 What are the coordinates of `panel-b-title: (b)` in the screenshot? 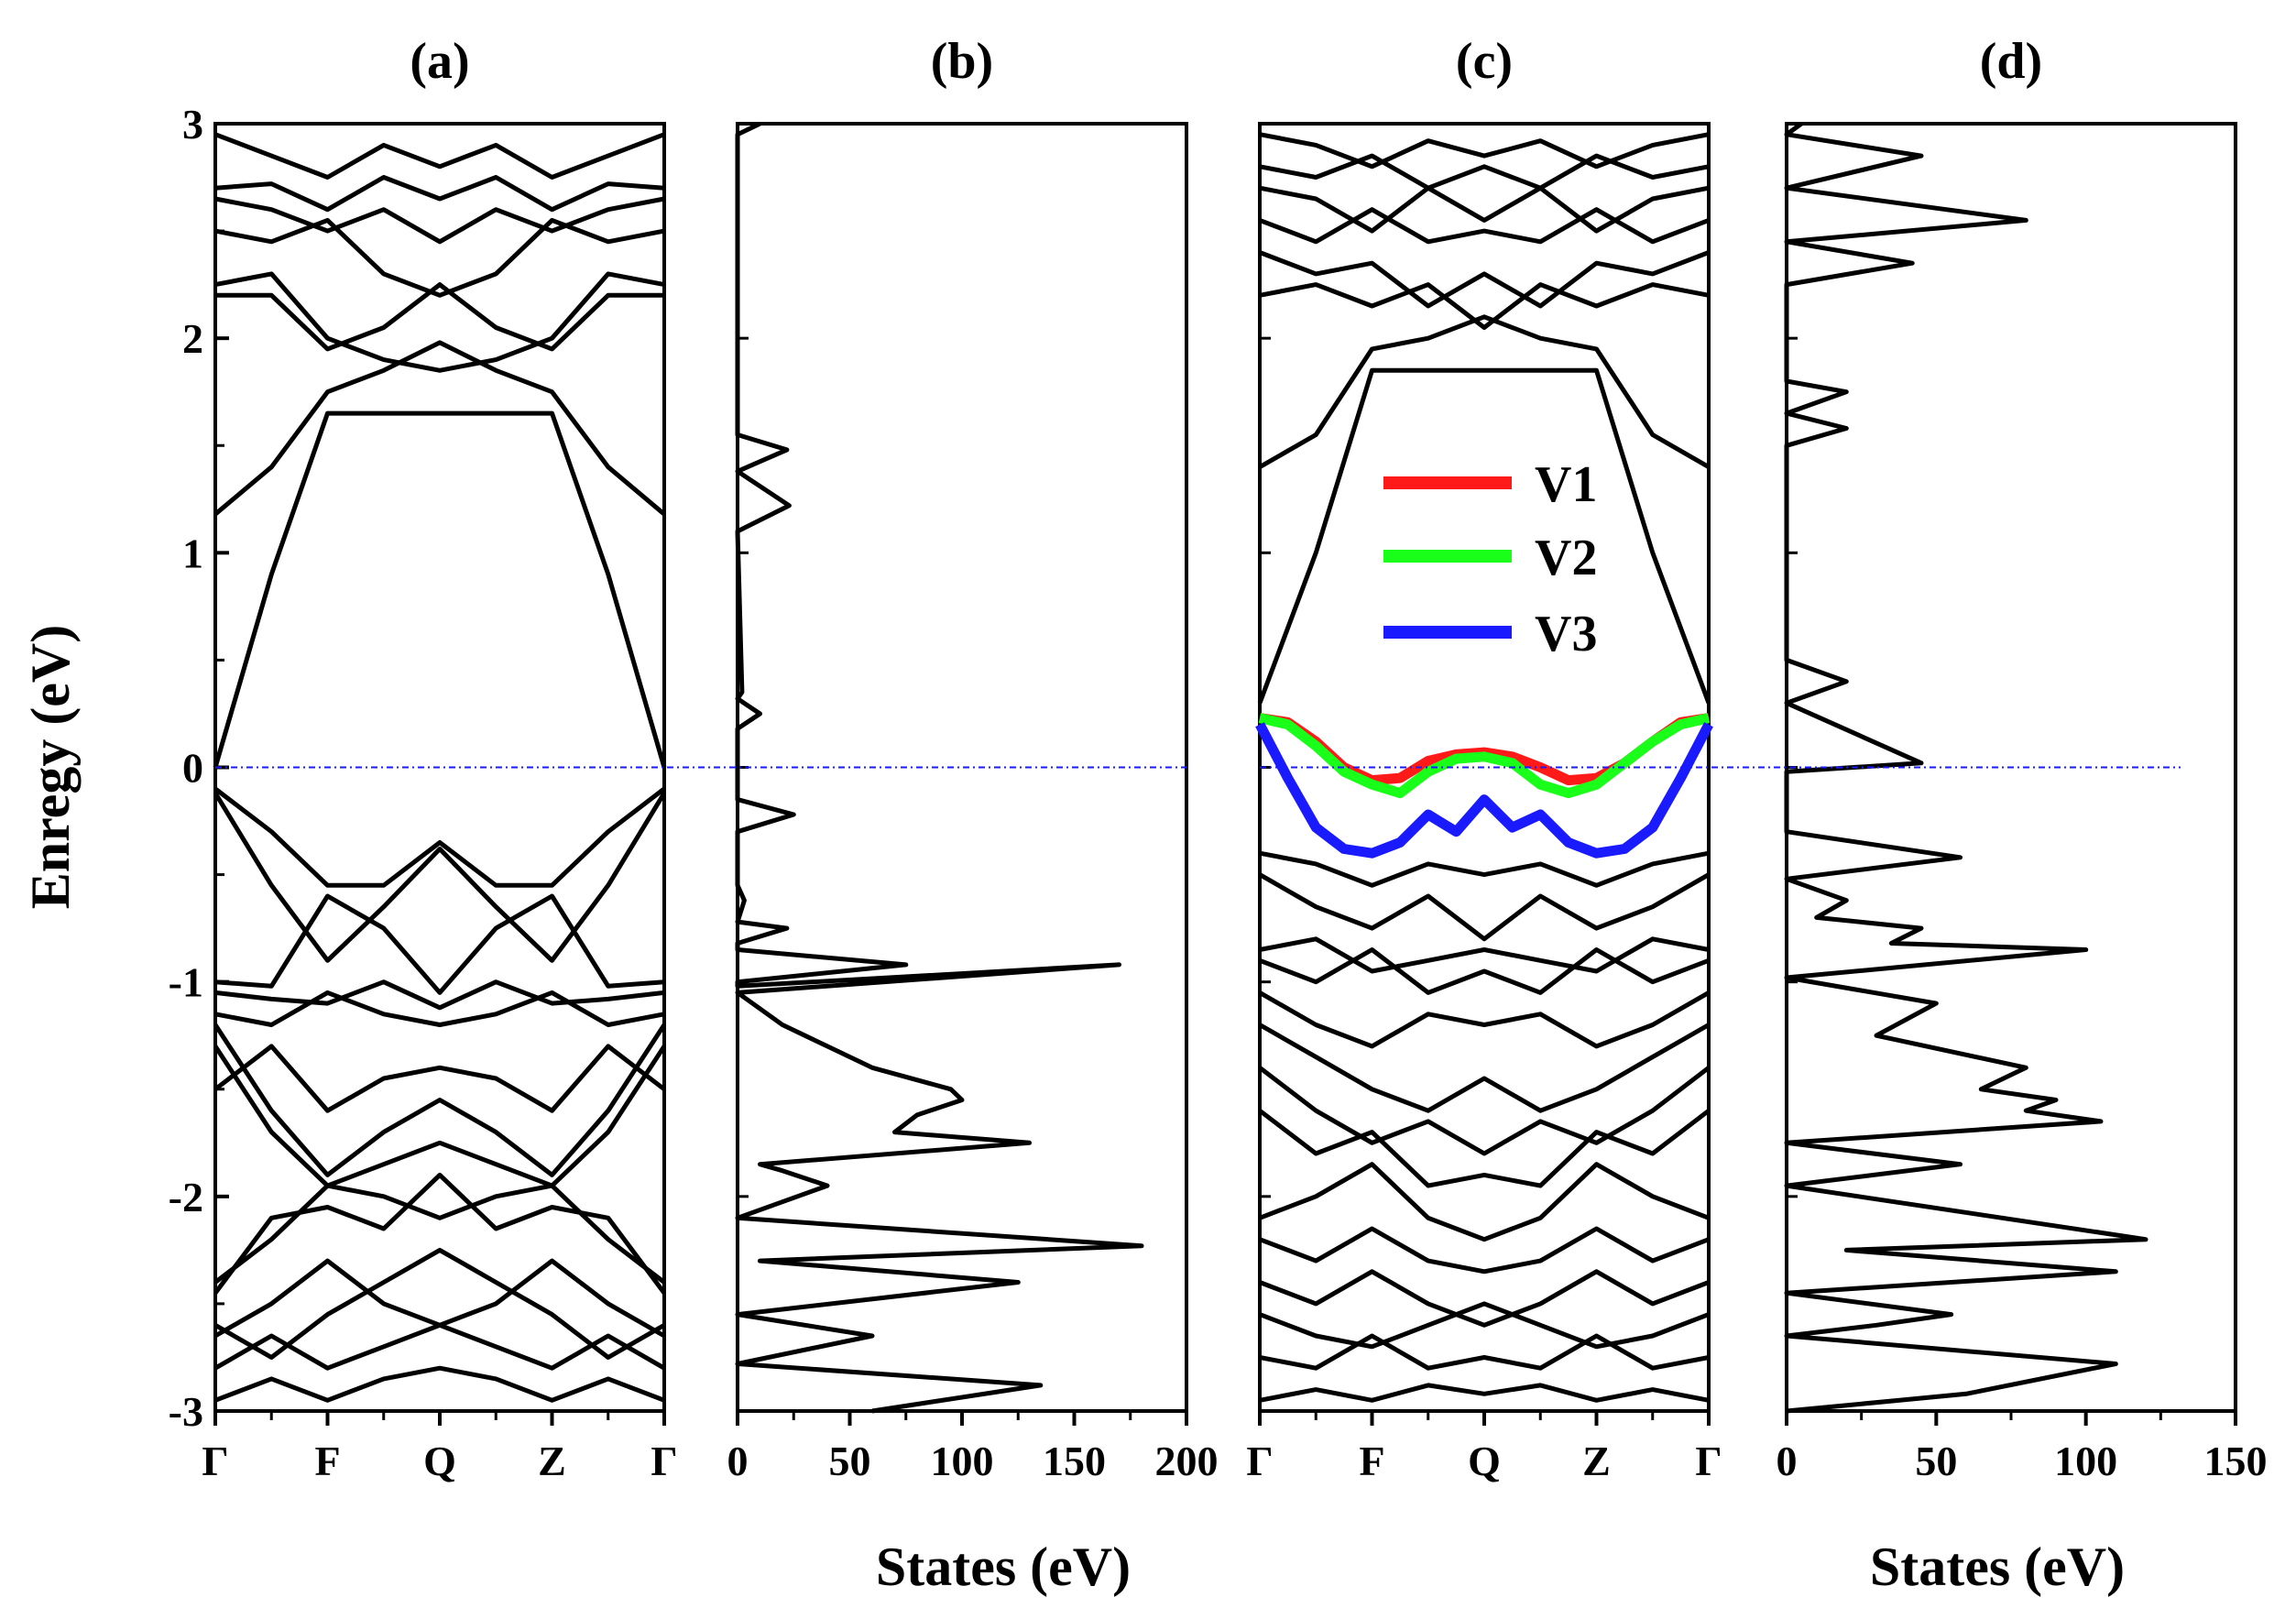 It's located at (962, 61).